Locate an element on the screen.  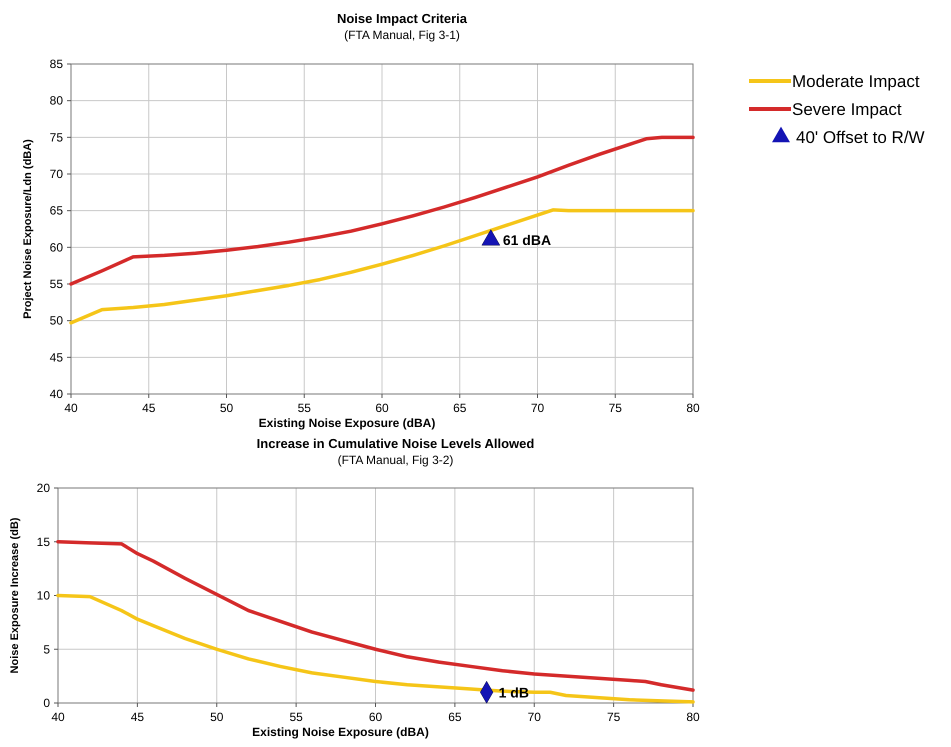
y-tick-label: 85 is located at coordinates (57, 64).